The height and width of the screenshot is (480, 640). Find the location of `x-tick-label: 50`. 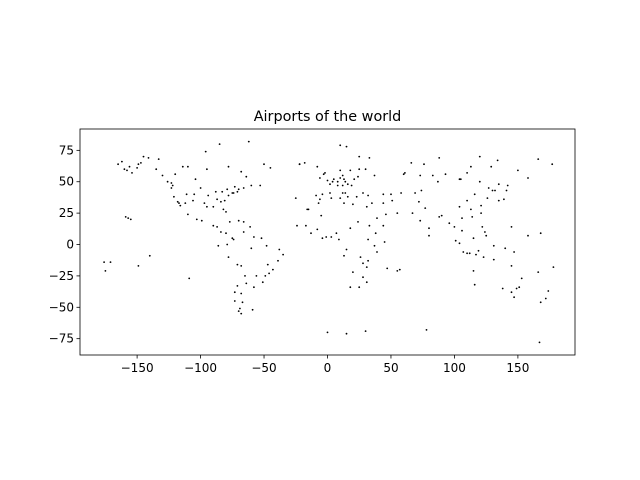

x-tick-label: 50 is located at coordinates (390, 368).